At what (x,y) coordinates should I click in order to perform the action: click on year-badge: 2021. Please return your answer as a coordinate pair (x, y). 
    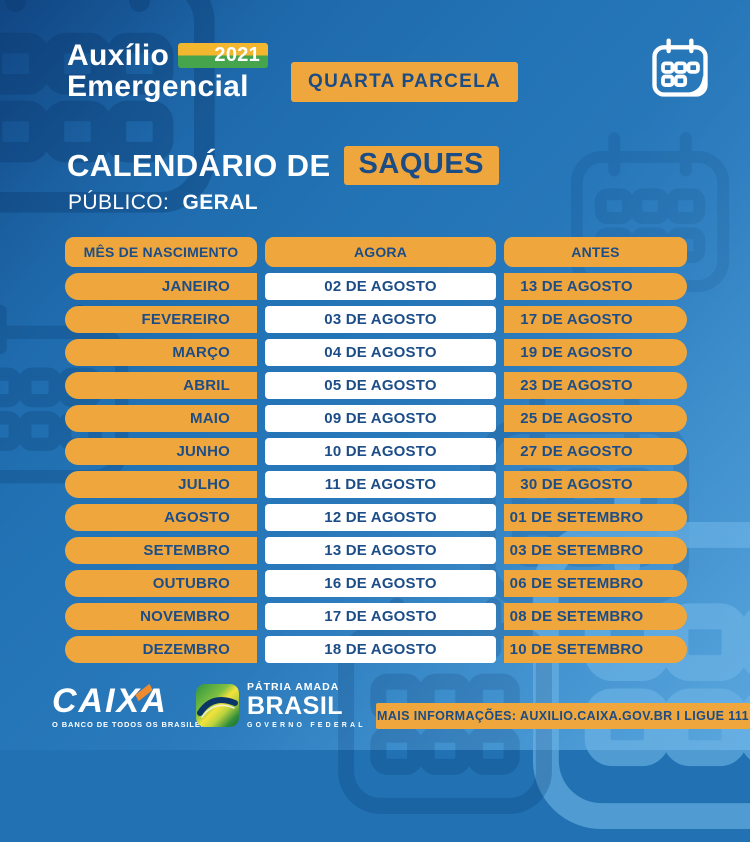
    Looking at the image, I should click on (223, 55).